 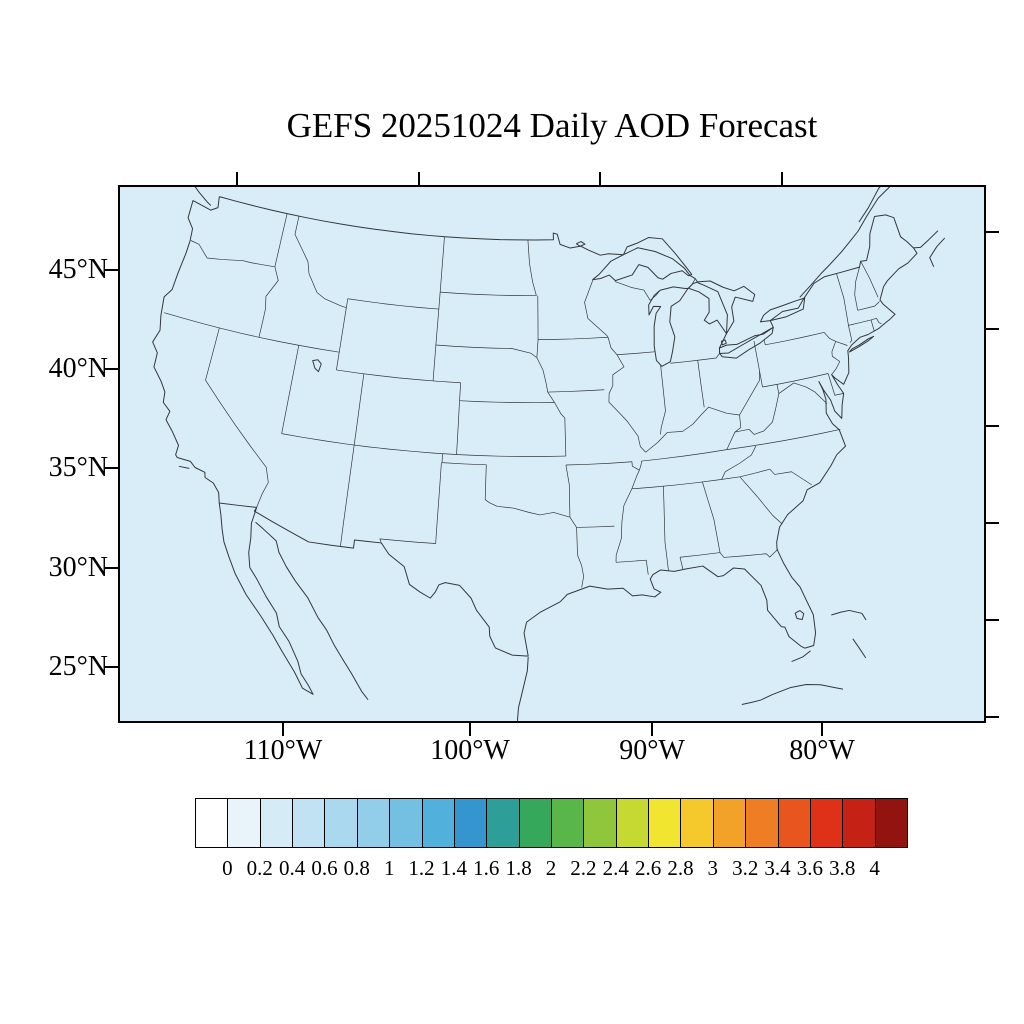 What do you see at coordinates (552, 125) in the screenshot?
I see `chart-title: GEFS 20251024 Daily AOD Forecast` at bounding box center [552, 125].